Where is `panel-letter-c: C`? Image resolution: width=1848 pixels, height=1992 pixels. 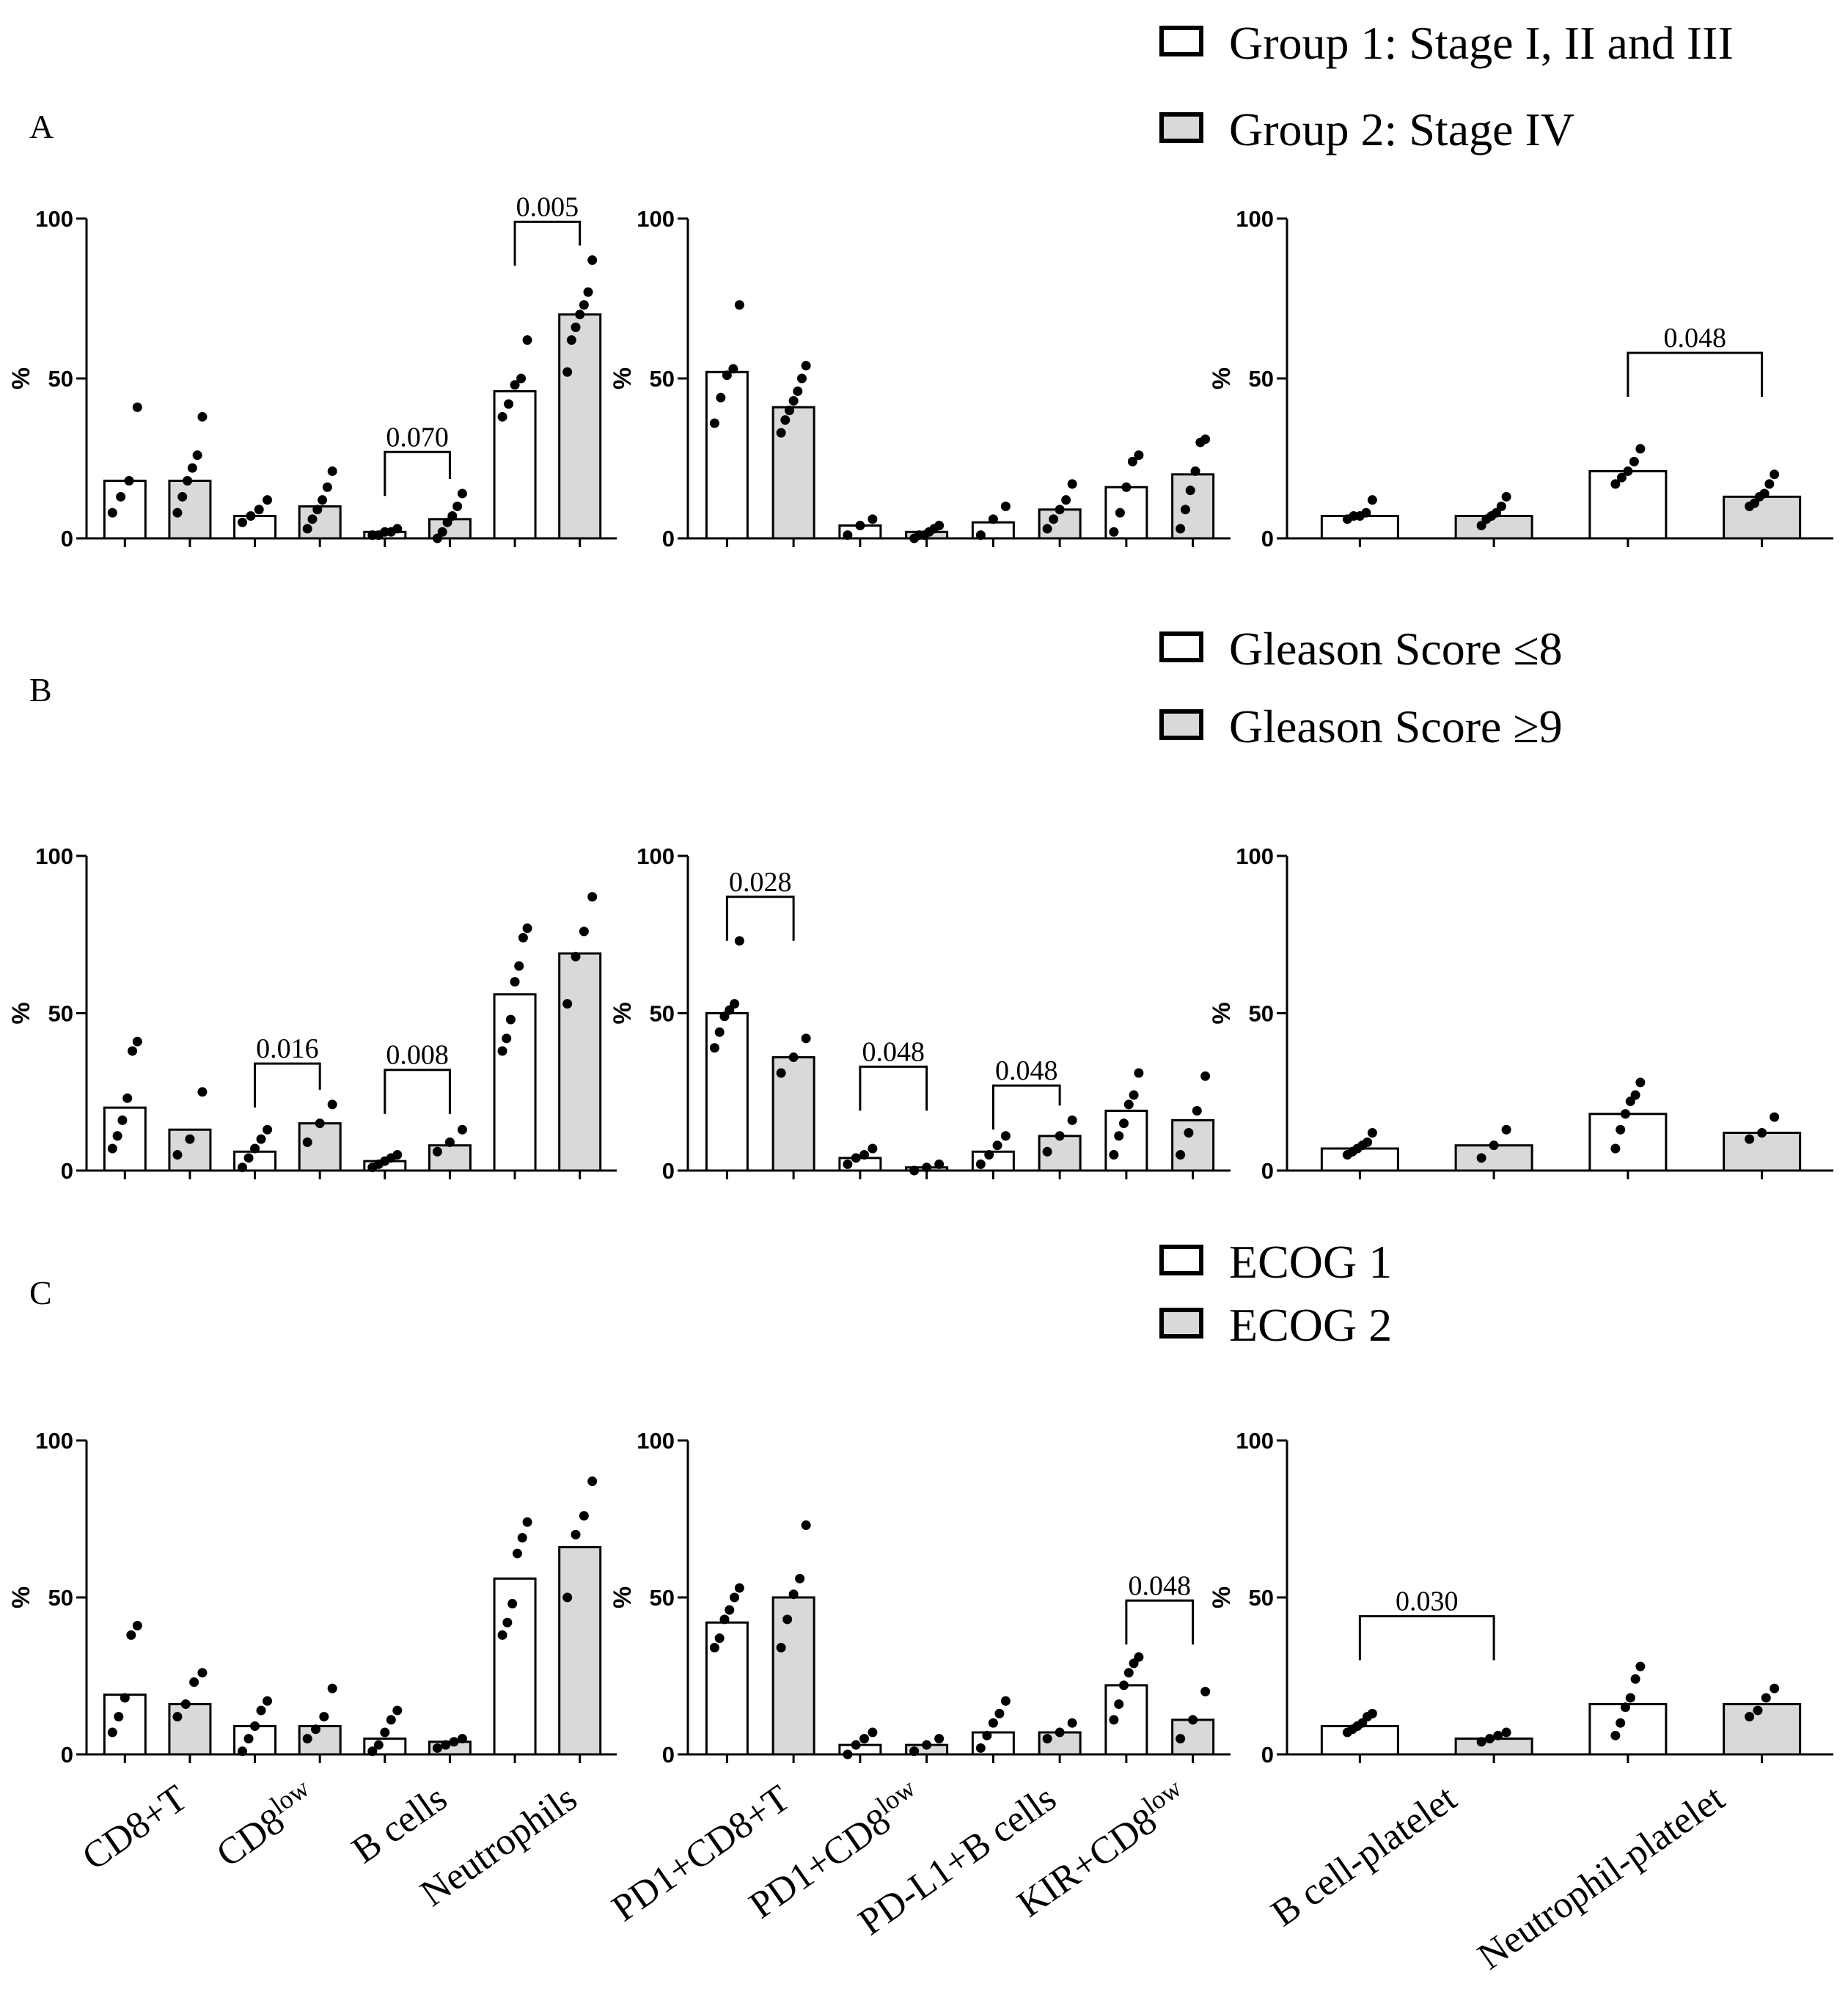 panel-letter-c: C is located at coordinates (40, 1292).